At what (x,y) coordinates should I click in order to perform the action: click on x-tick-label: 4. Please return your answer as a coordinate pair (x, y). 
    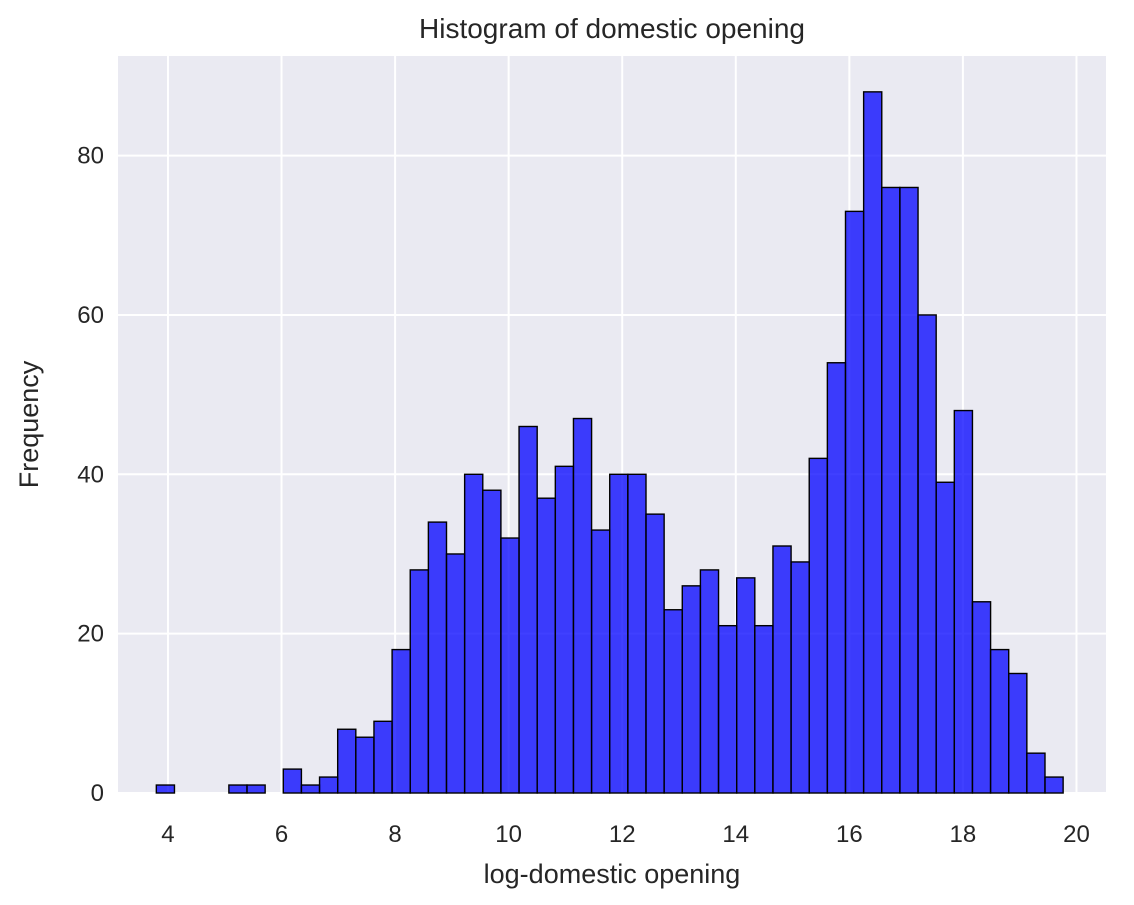
    Looking at the image, I should click on (167, 834).